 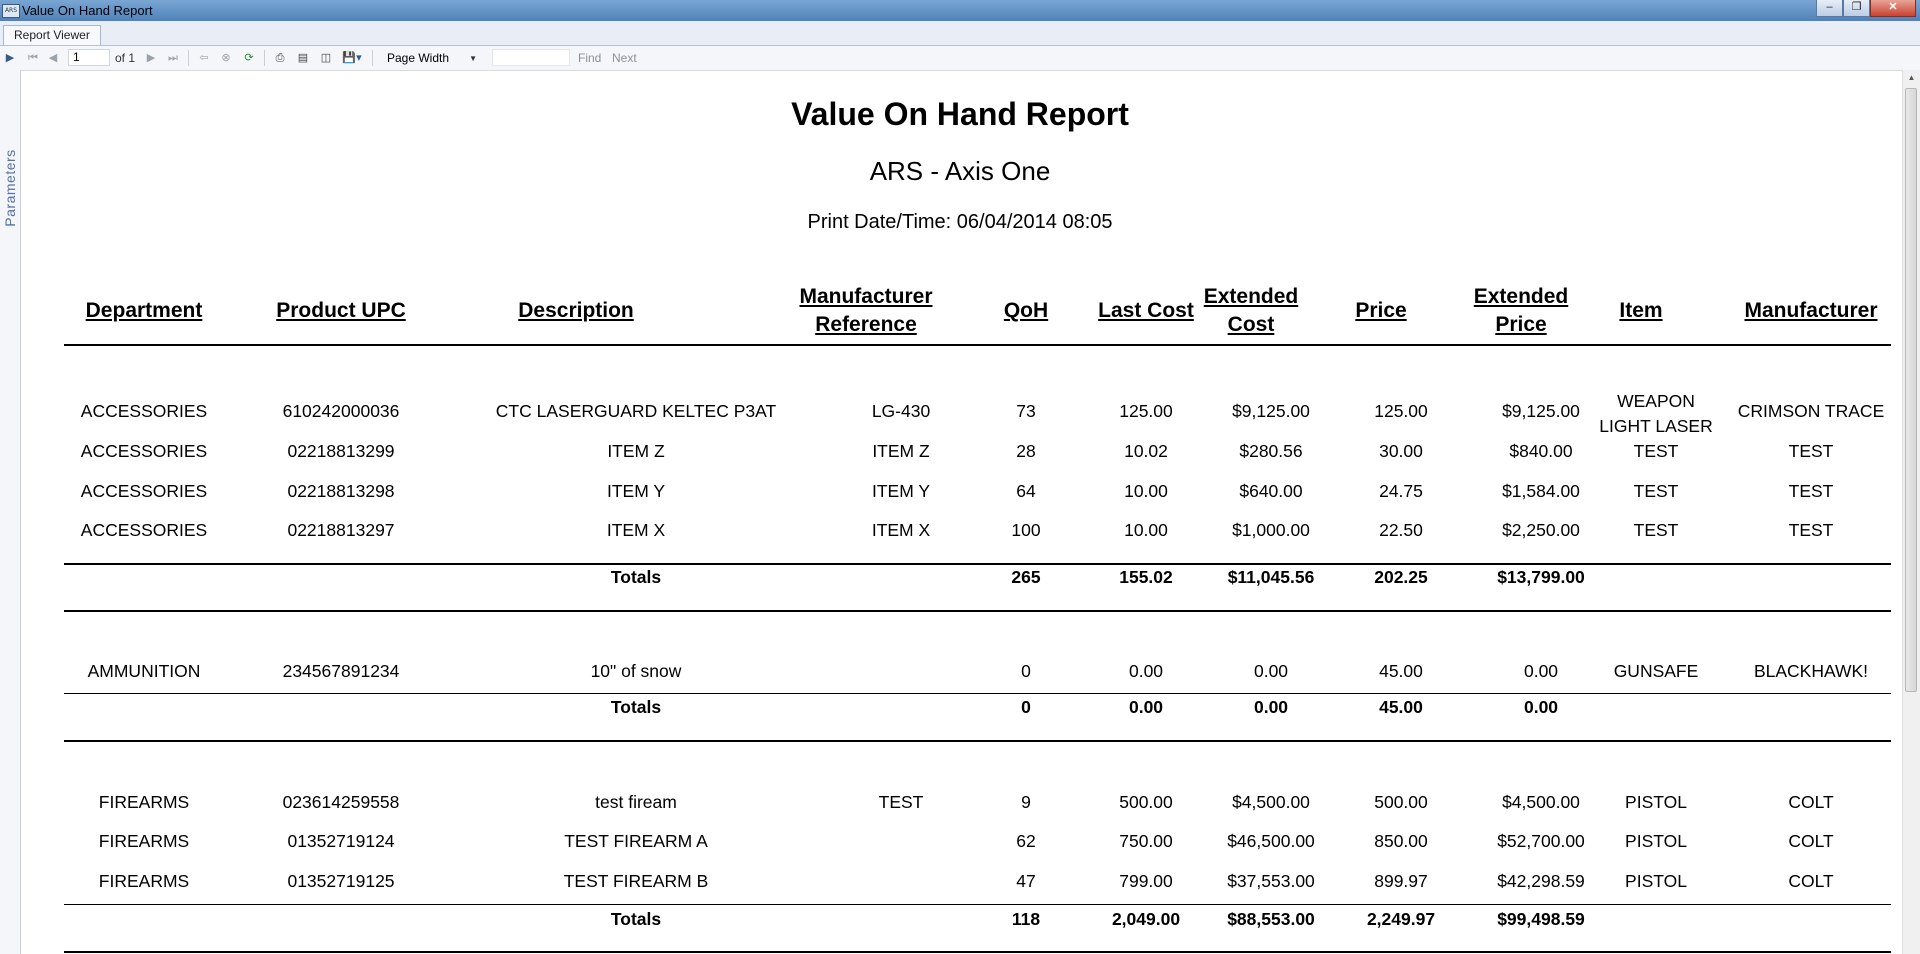 I want to click on restore-icon: ❐, so click(x=1856, y=8).